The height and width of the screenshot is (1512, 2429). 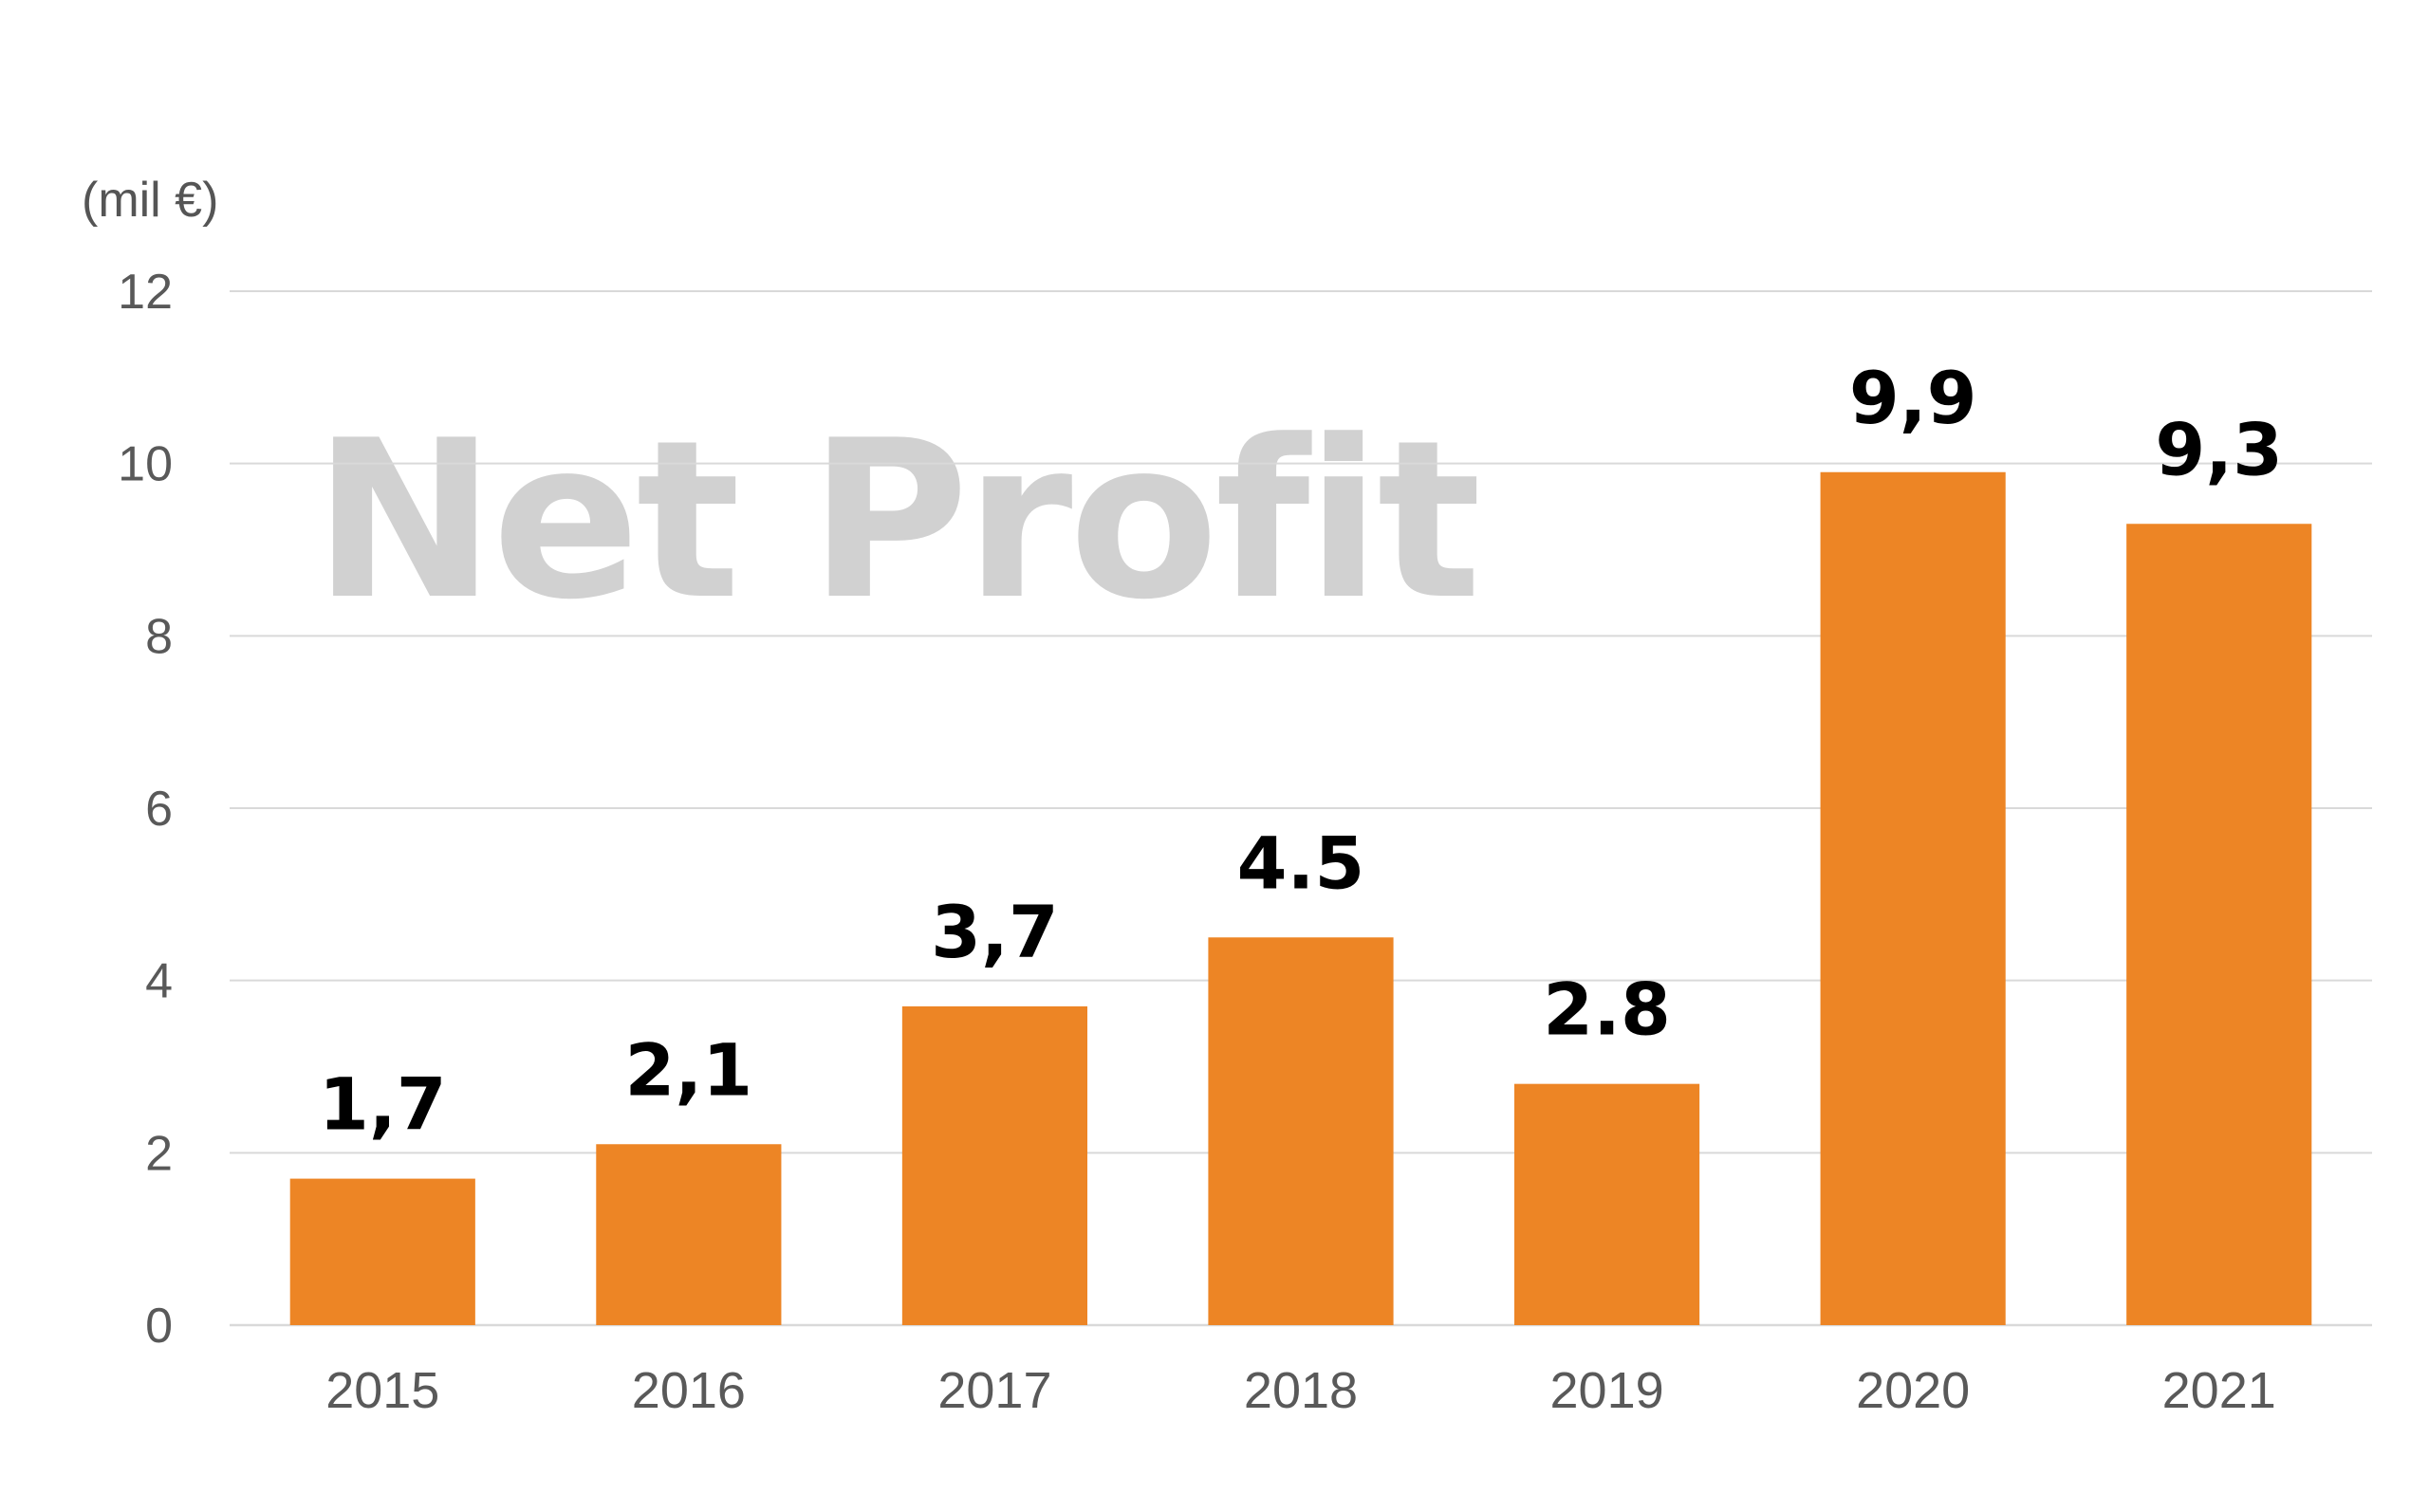 What do you see at coordinates (689, 1234) in the screenshot?
I see `bar-2016` at bounding box center [689, 1234].